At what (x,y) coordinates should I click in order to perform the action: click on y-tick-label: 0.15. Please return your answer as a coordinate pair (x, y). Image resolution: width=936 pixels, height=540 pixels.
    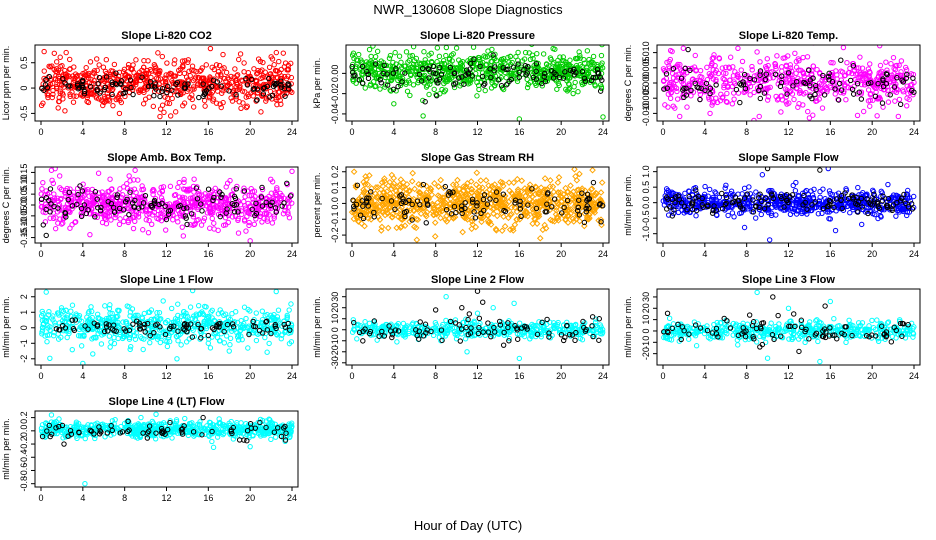
    Looking at the image, I should click on (24, 173).